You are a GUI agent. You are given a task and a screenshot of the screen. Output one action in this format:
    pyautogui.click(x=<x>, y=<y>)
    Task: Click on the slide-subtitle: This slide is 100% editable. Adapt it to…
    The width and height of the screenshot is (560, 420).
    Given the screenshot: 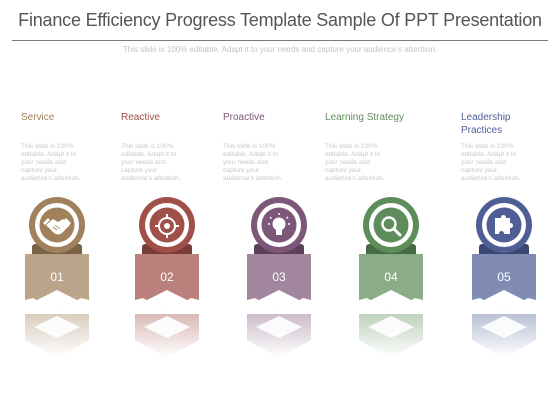 What is the action you would take?
    pyautogui.click(x=280, y=49)
    